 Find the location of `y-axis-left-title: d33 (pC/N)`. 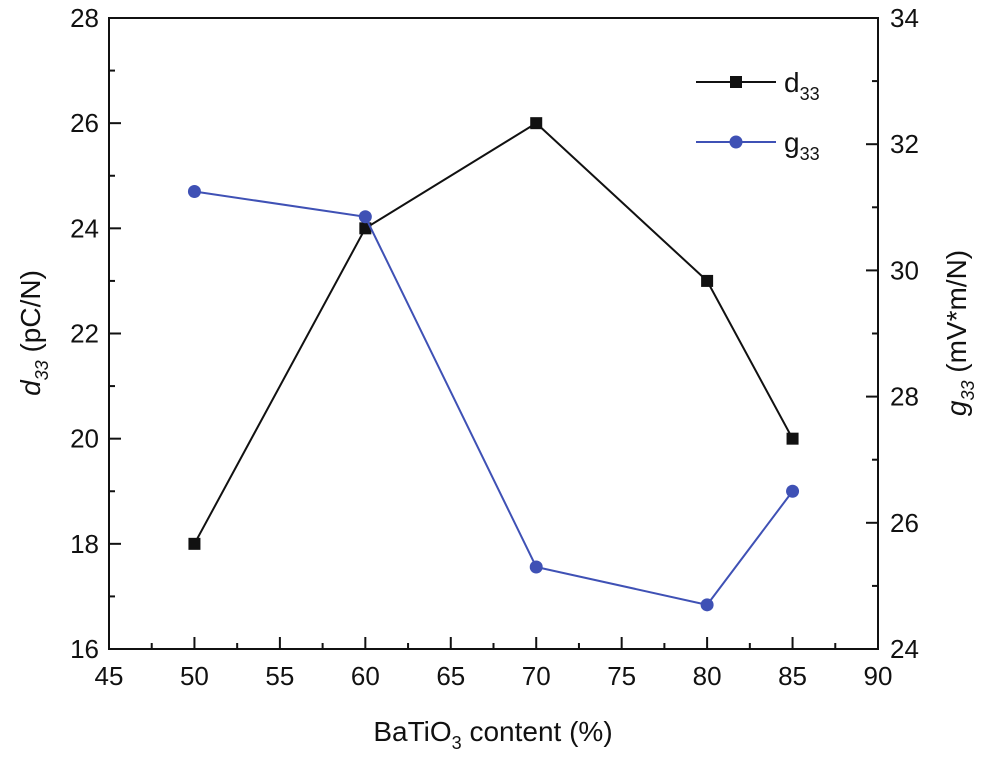

y-axis-left-title: d33 (pC/N) is located at coordinates (33, 333).